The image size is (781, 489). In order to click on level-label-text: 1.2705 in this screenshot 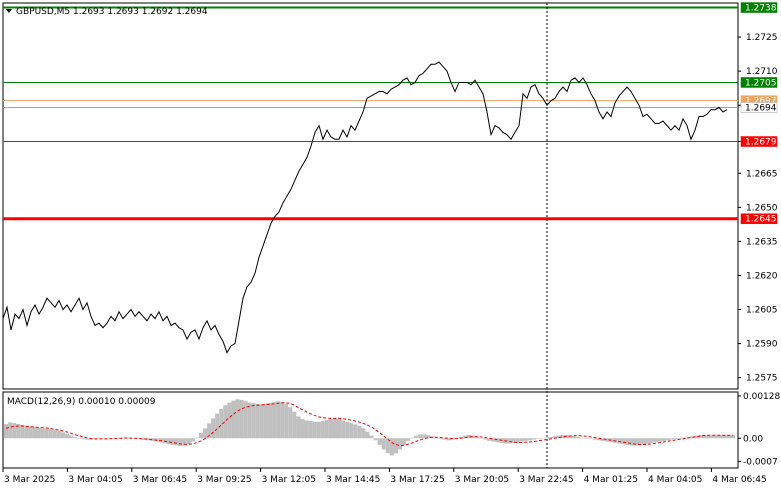, I will do `click(761, 83)`.